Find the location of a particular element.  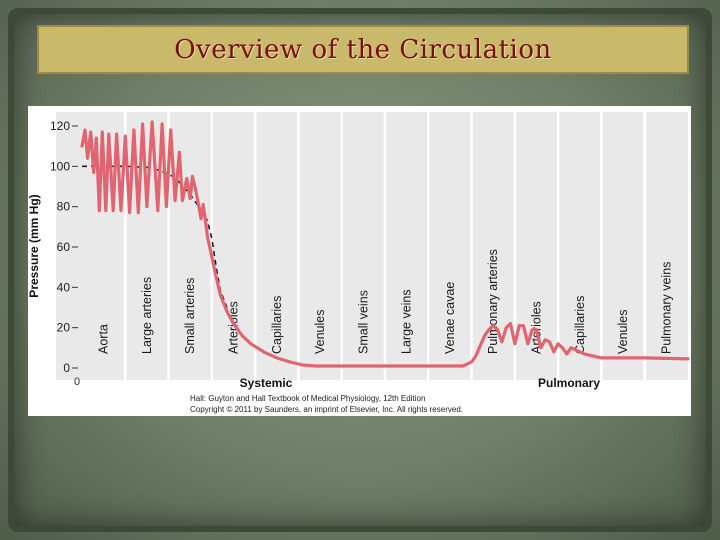

y-axis-label: Pressure (mm Hg) is located at coordinates (34, 245).